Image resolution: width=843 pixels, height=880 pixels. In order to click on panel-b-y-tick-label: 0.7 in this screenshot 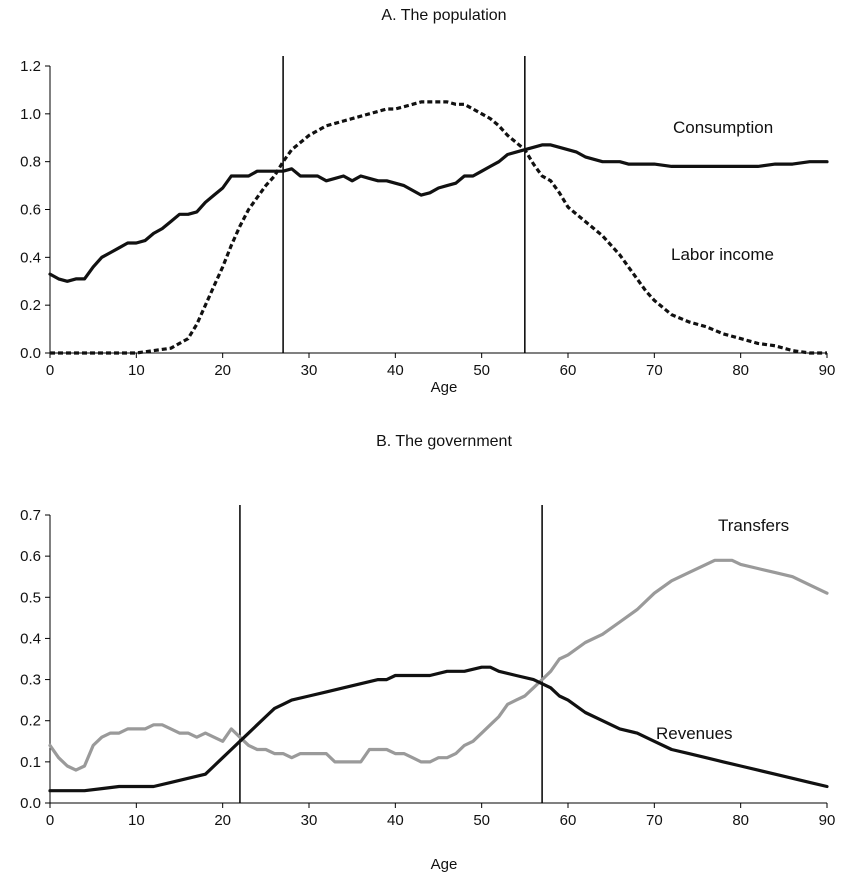, I will do `click(30, 515)`.